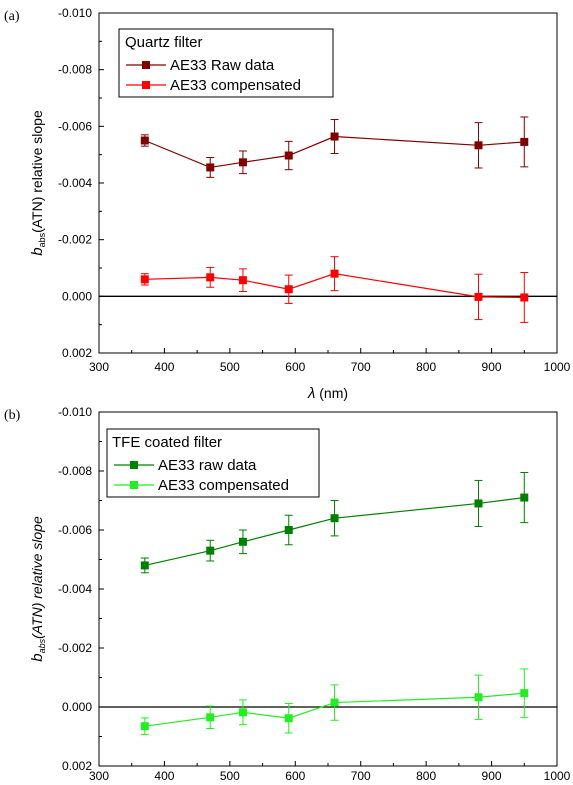 Image resolution: width=573 pixels, height=785 pixels. Describe the element at coordinates (222, 65) in the screenshot. I see `panel-a-legend-label-raw: AE33 Raw data` at that location.